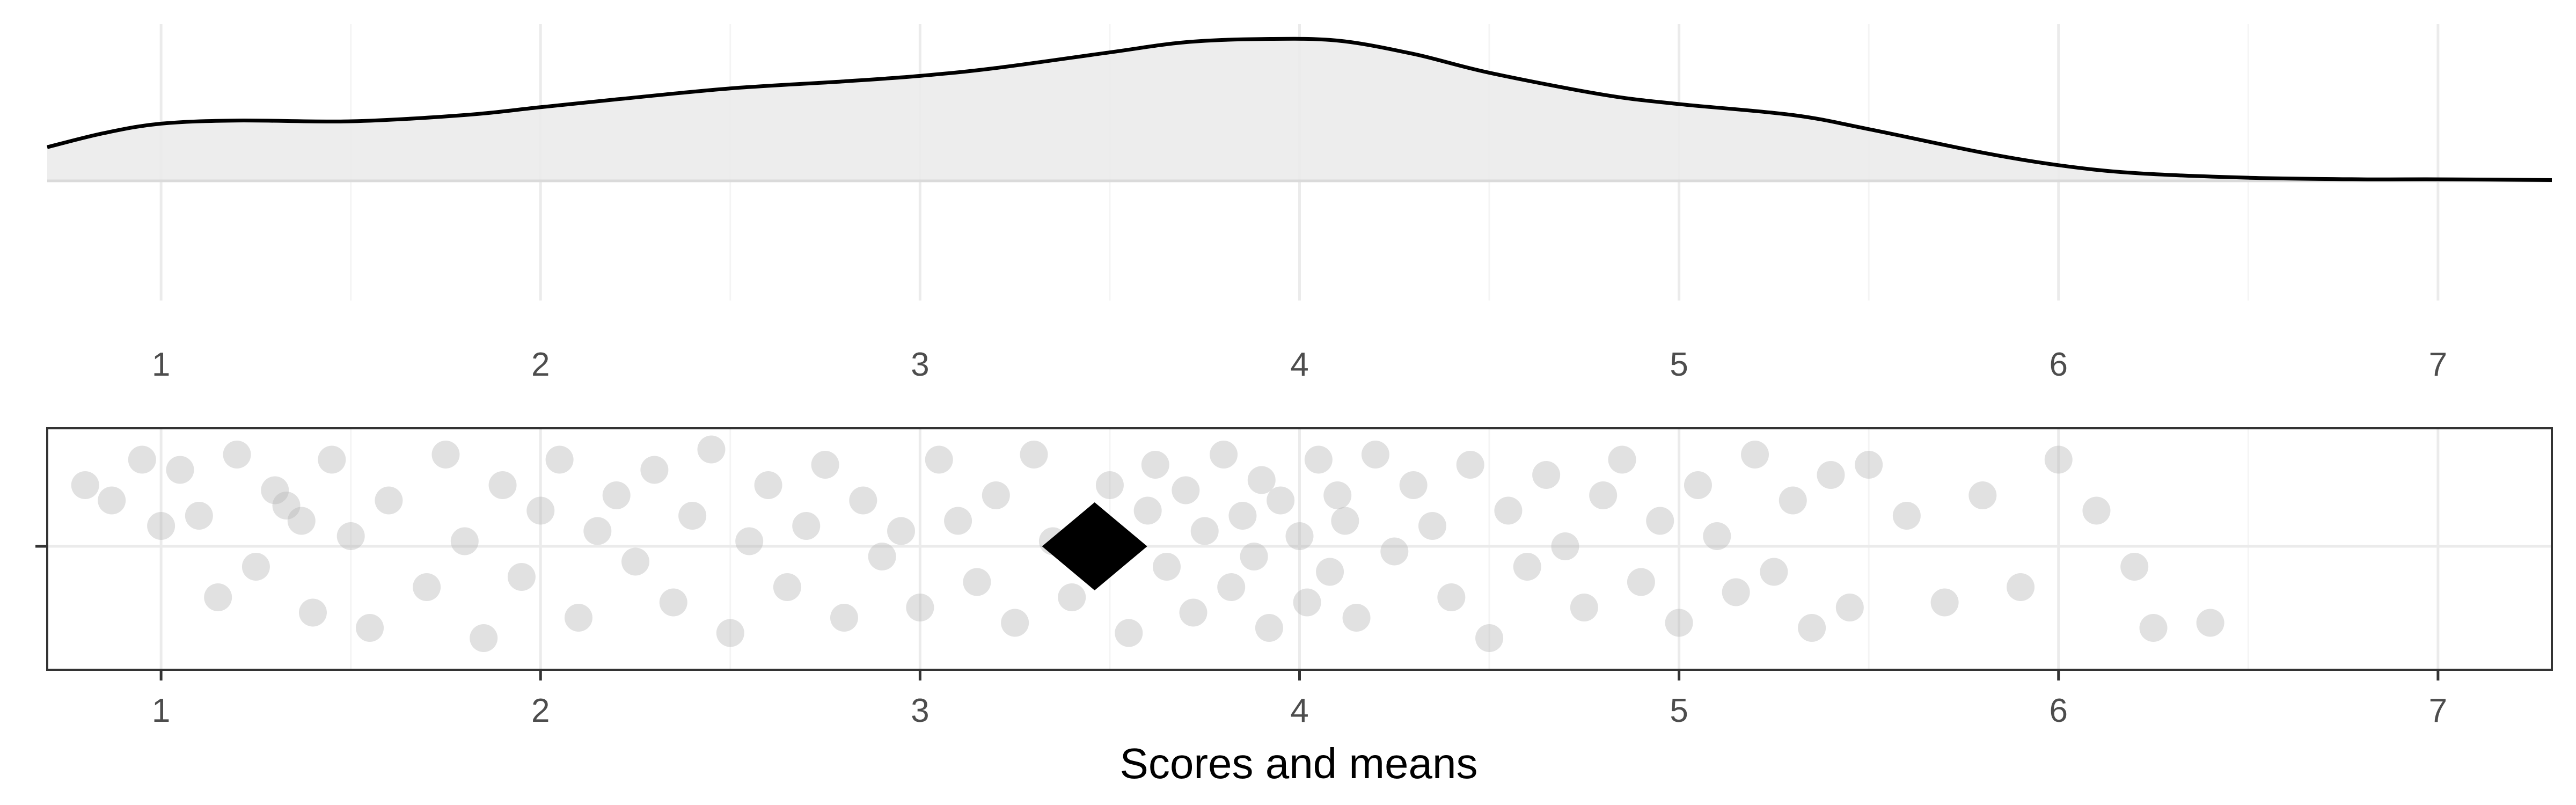  What do you see at coordinates (2438, 710) in the screenshot?
I see `scatter-x-tick-label: 7` at bounding box center [2438, 710].